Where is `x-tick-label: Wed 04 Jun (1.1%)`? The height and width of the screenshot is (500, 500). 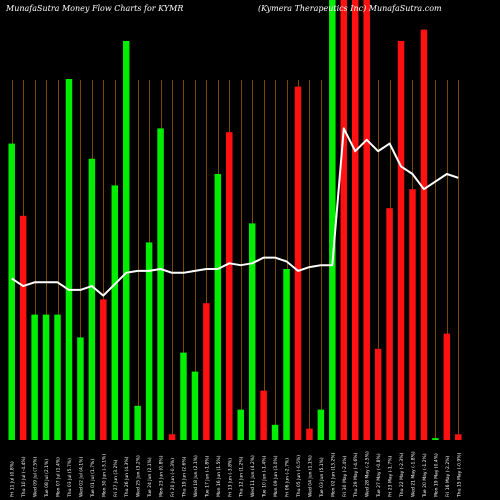
x-tick-label: Wed 04 Jun (1.1%) is located at coordinates (310, 476).